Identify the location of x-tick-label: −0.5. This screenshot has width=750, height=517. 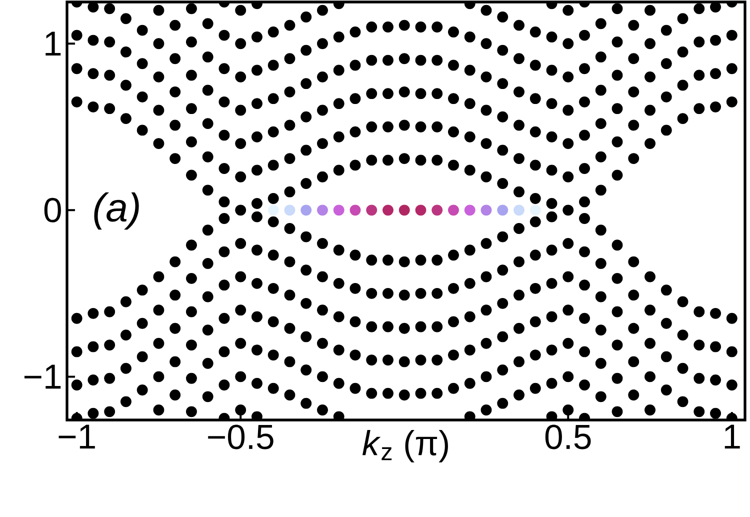
(241, 437).